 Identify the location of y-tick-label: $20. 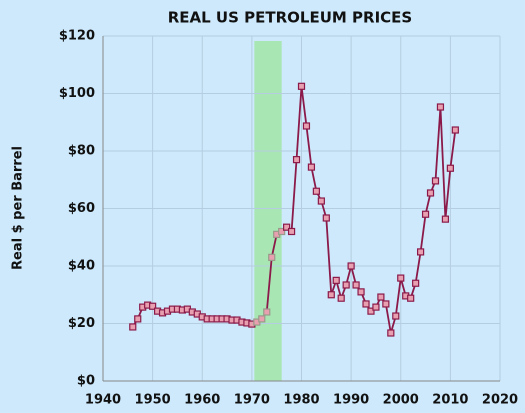
(81, 323).